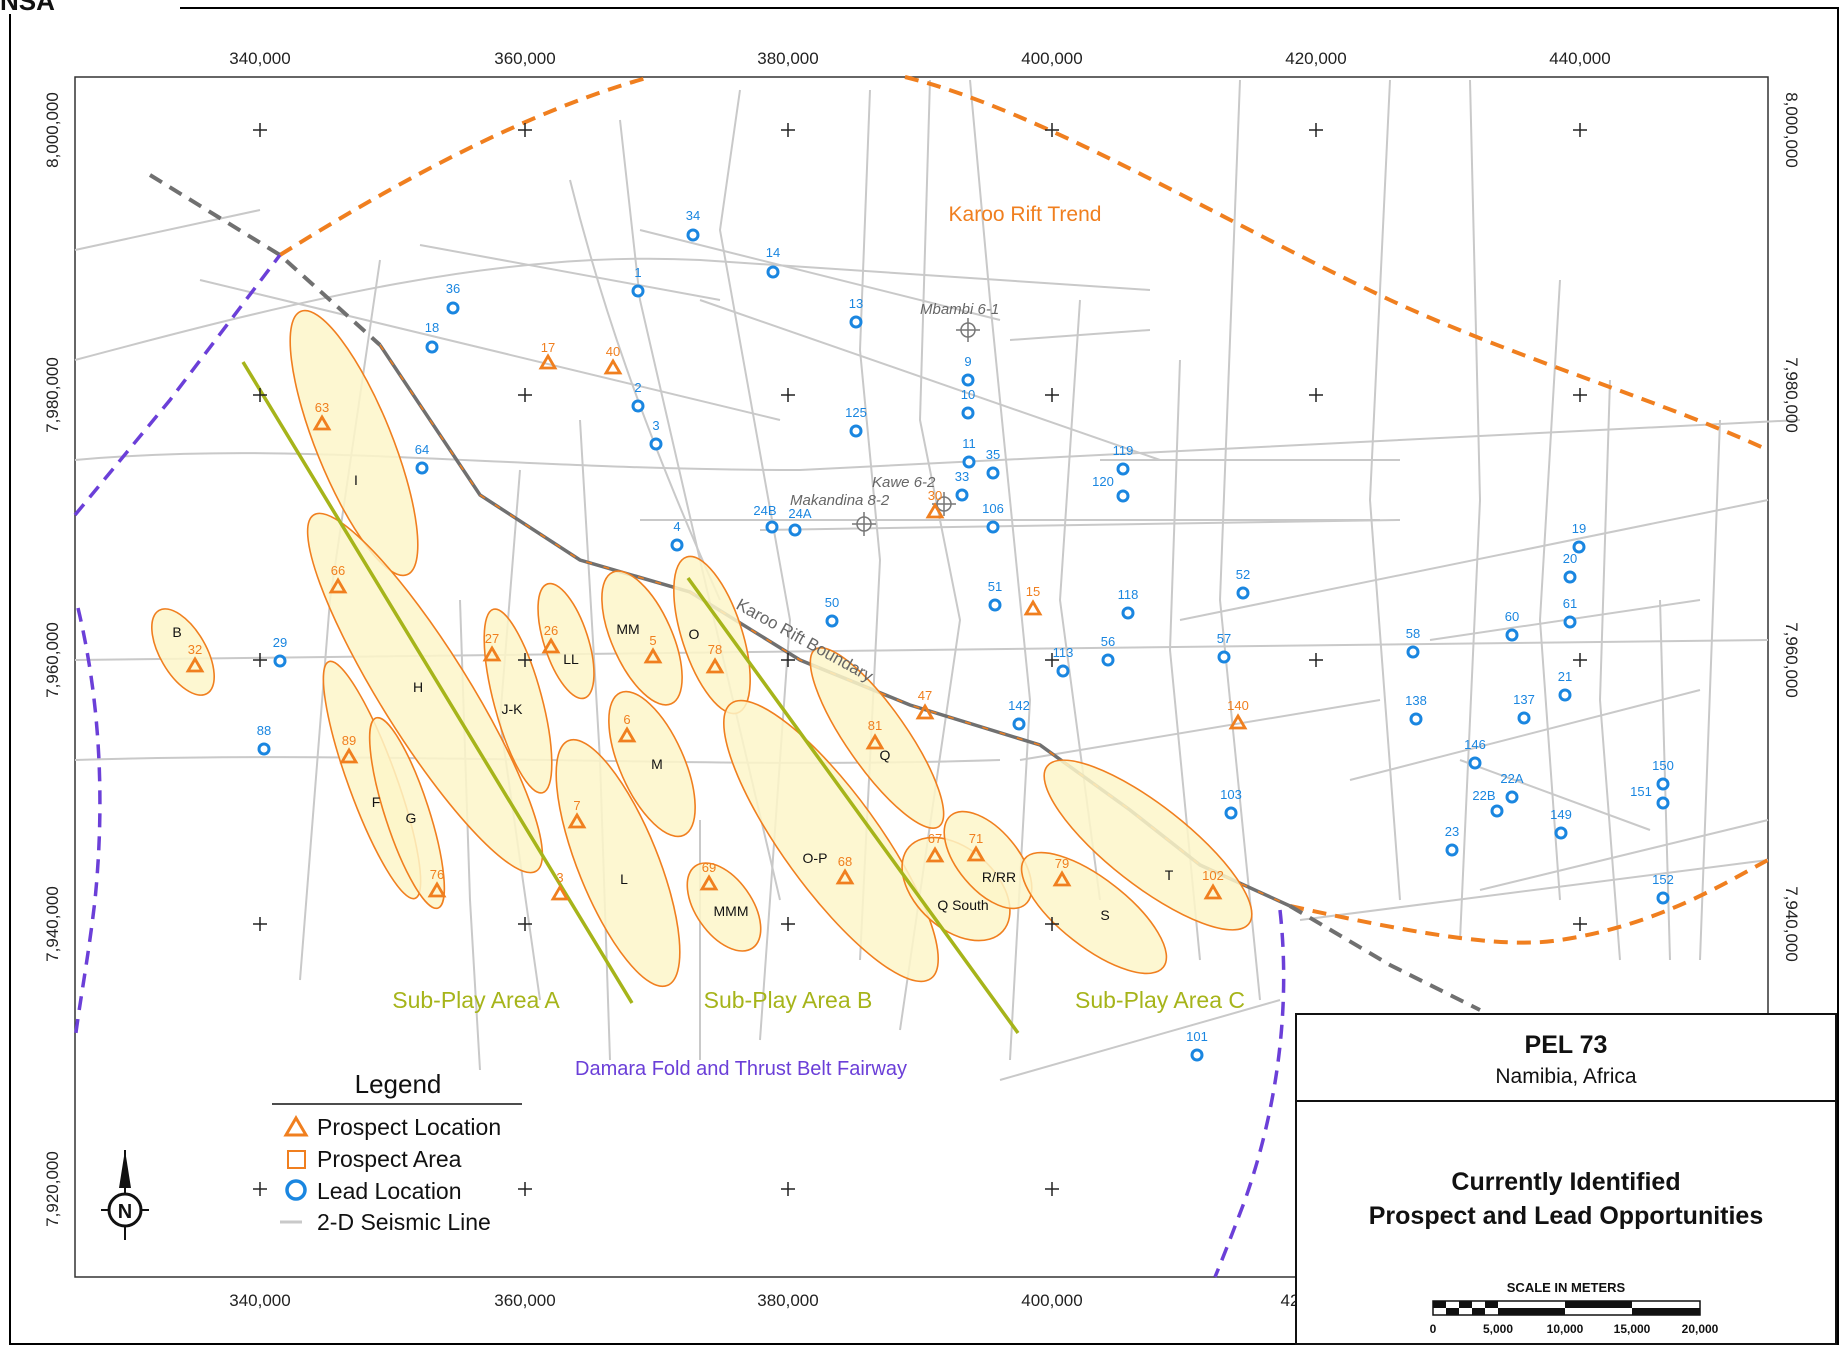 The height and width of the screenshot is (1346, 1845). What do you see at coordinates (788, 1000) in the screenshot?
I see `sub-play-b-label: Sub-Play Area B` at bounding box center [788, 1000].